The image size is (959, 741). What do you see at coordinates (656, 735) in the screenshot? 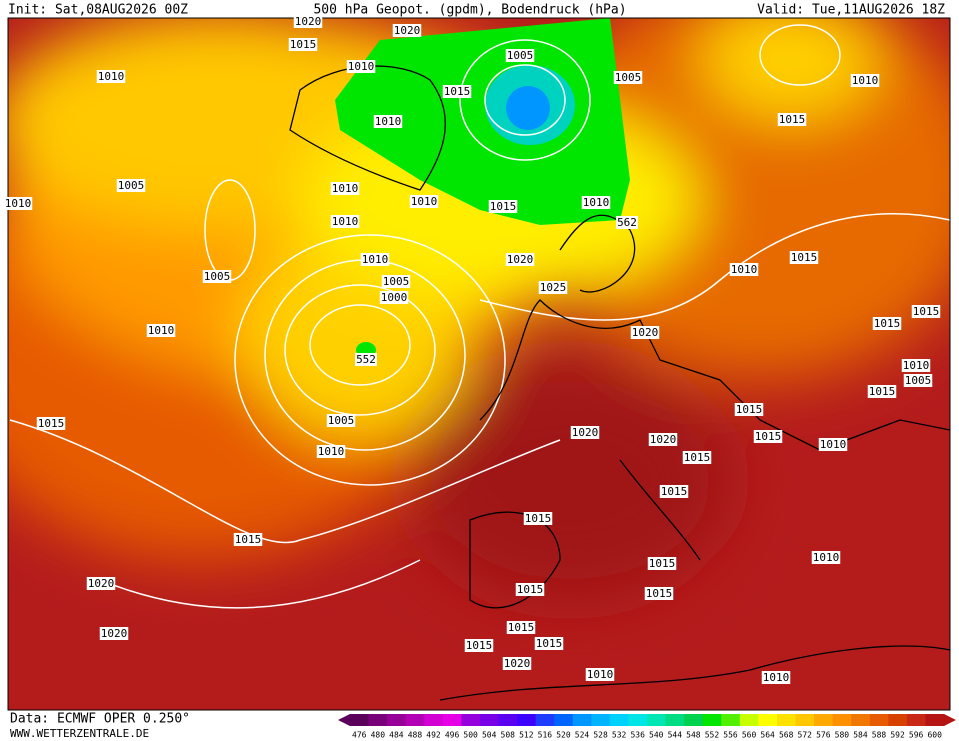
I see `colorbar-label: 540` at bounding box center [656, 735].